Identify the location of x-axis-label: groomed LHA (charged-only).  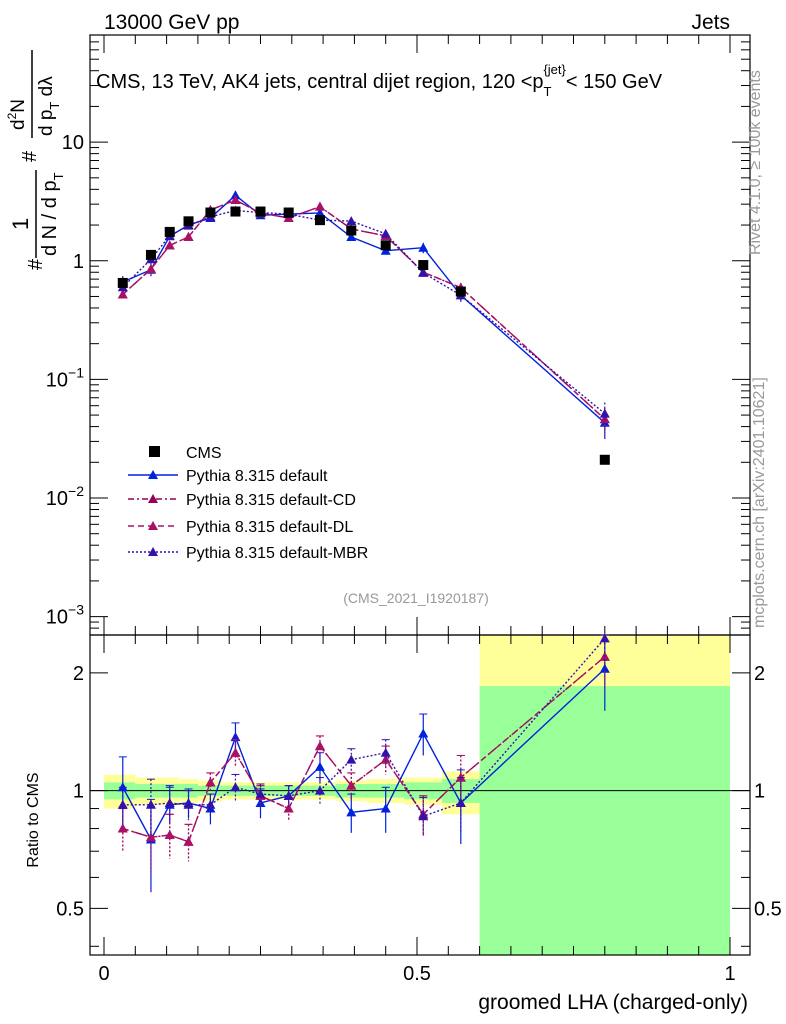
(613, 1002).